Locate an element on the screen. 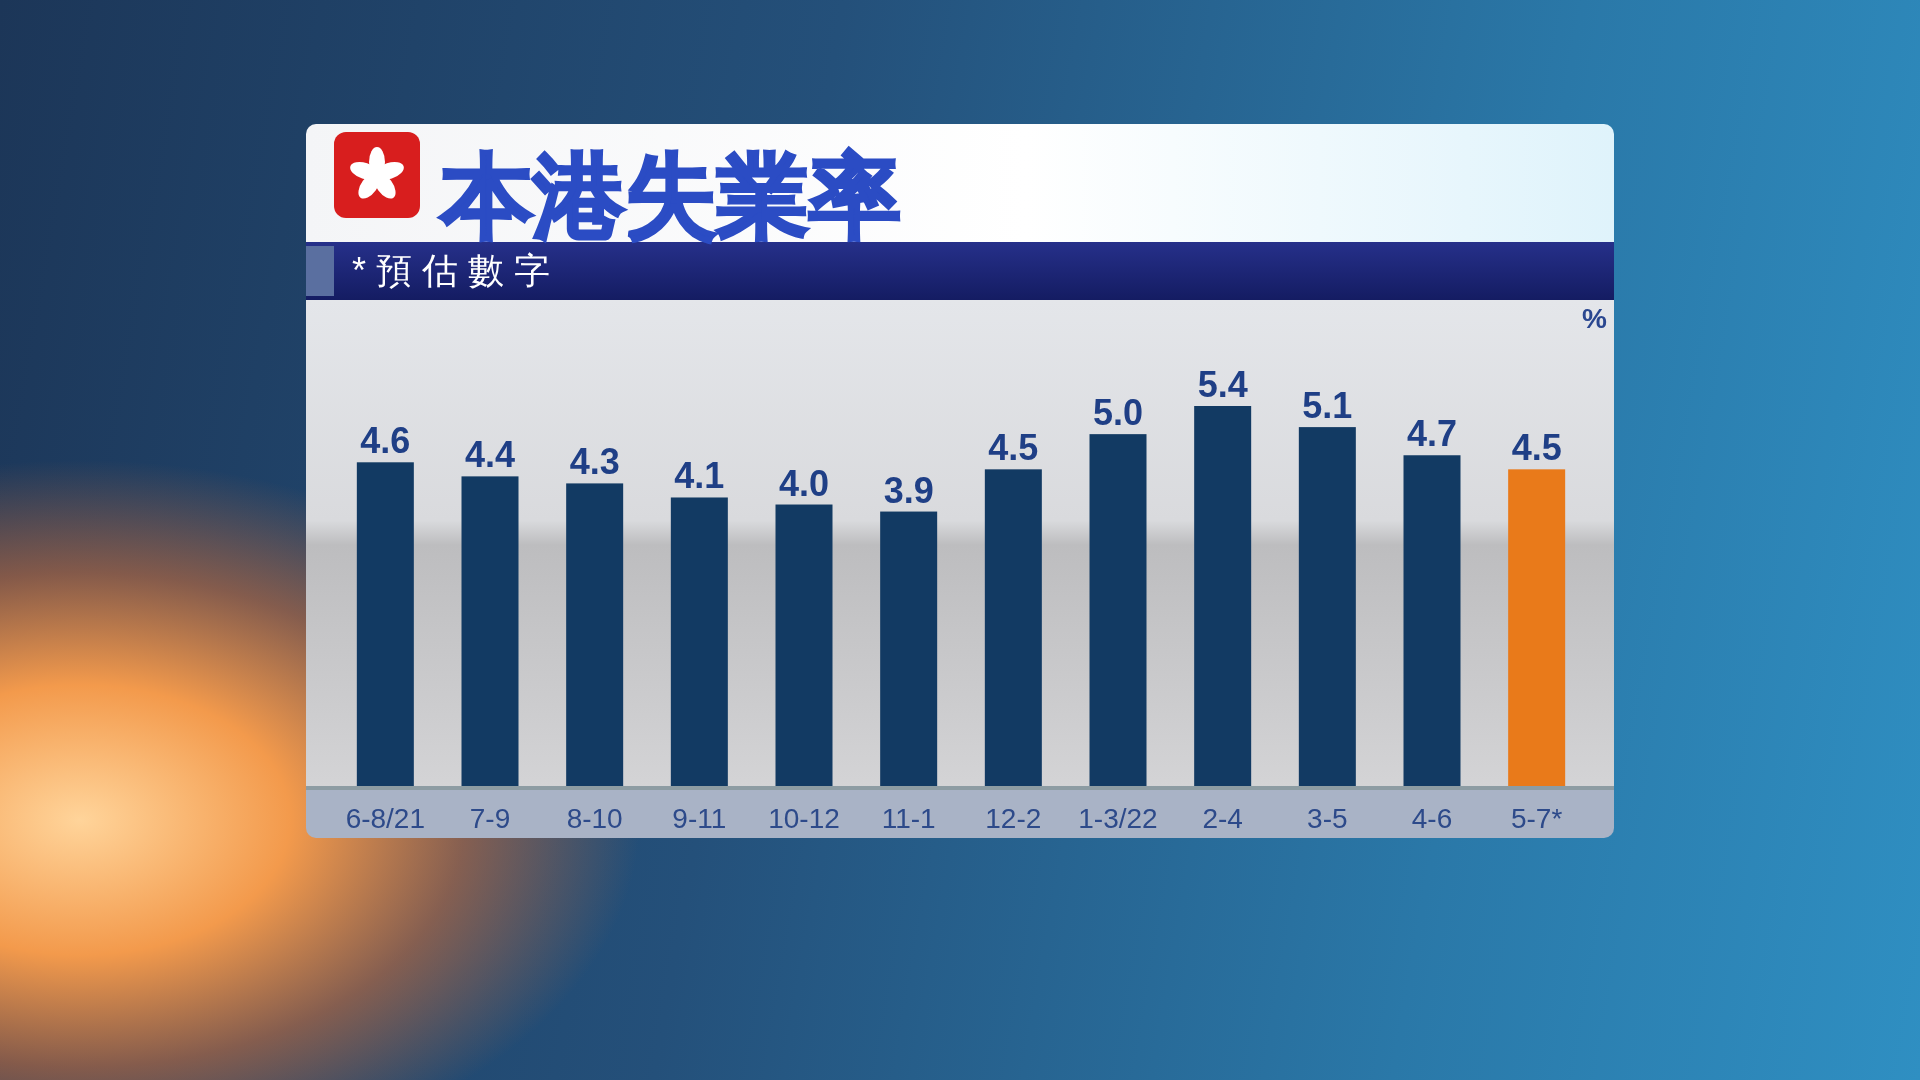  data-label: 5.0 is located at coordinates (1118, 413).